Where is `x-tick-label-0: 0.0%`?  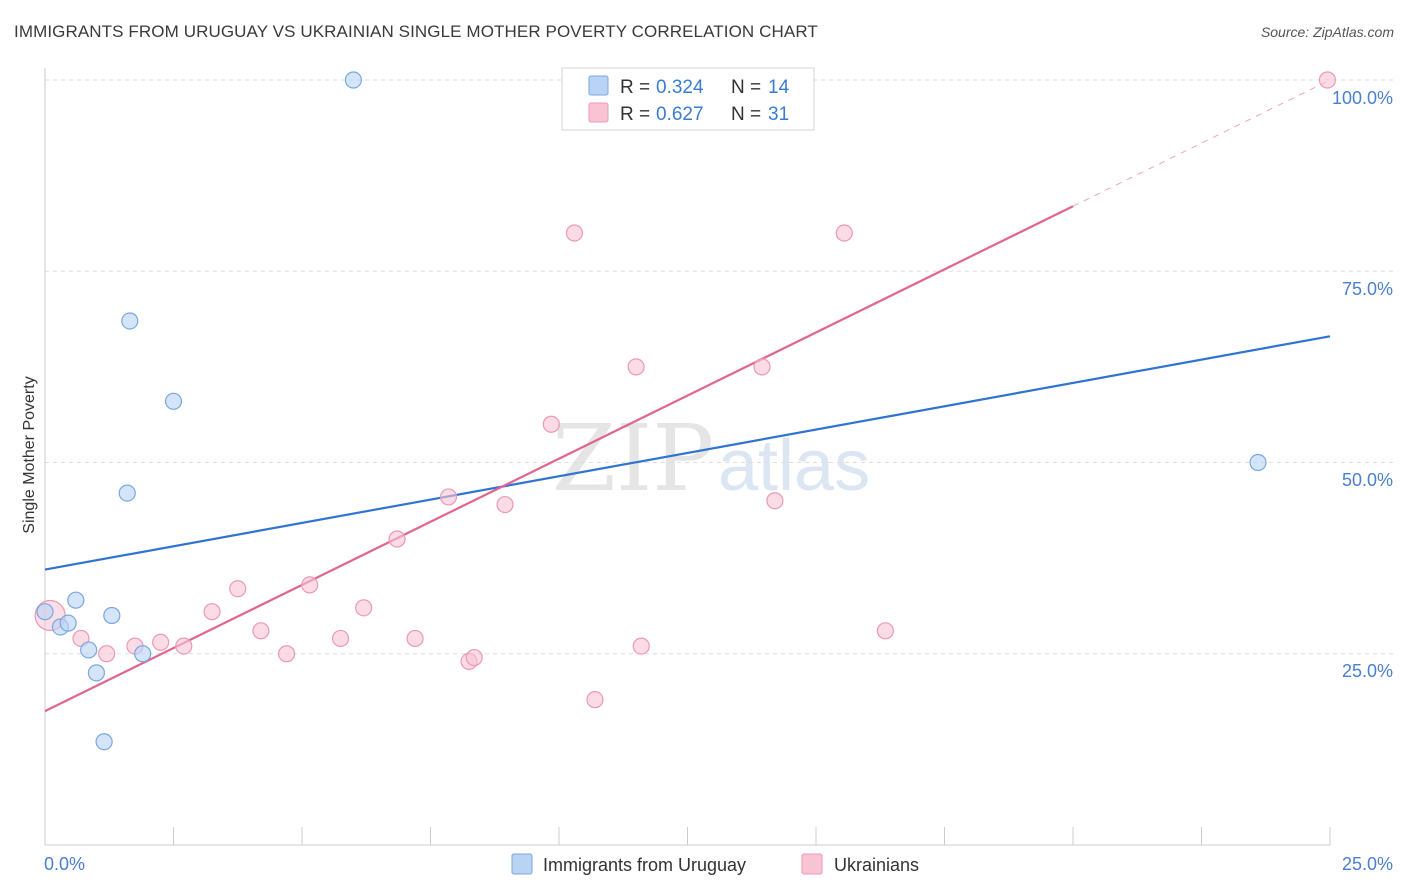
x-tick-label-0: 0.0% is located at coordinates (64, 864).